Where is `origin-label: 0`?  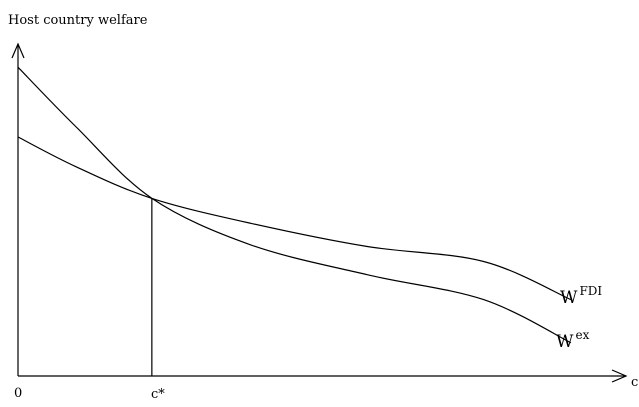 origin-label: 0 is located at coordinates (18, 393).